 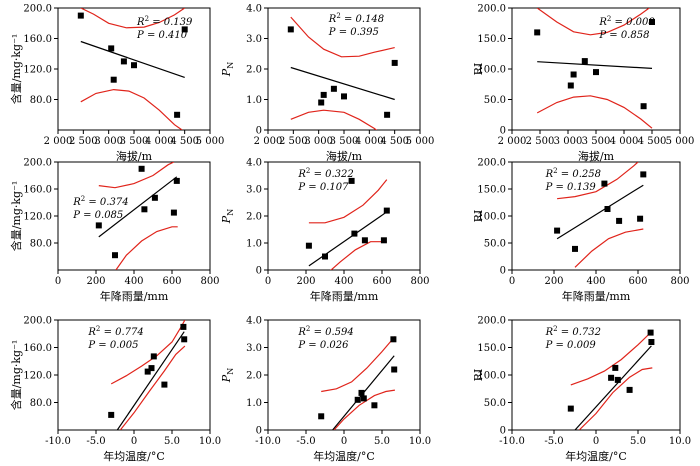 What do you see at coordinates (679, 281) in the screenshot?
I see `x-tick-label: 800` at bounding box center [679, 281].